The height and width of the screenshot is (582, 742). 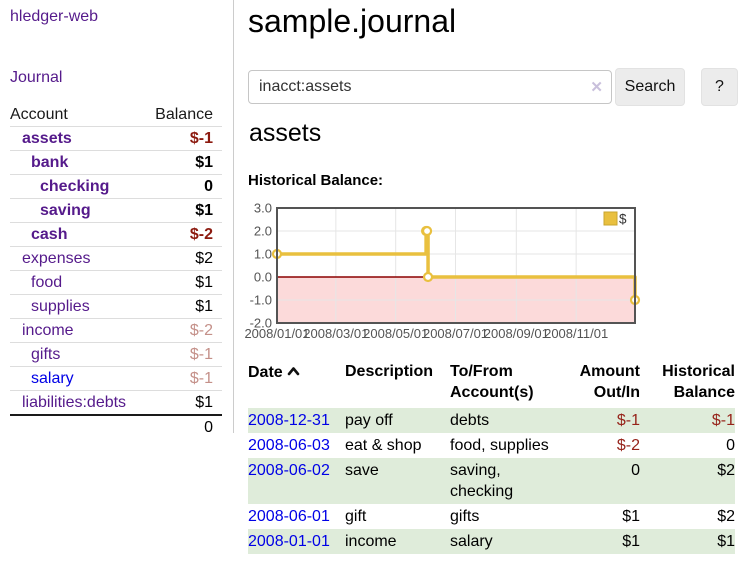 I want to click on transaction-date-link: 2008-01-01, so click(x=289, y=541).